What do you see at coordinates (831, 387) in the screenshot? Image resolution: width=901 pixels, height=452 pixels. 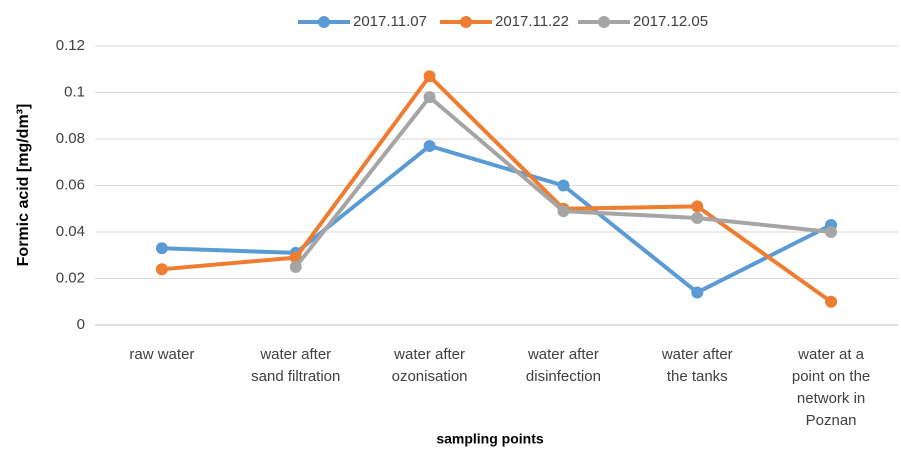 I see `x-tick-label: water at a point on the network in Poznan` at bounding box center [831, 387].